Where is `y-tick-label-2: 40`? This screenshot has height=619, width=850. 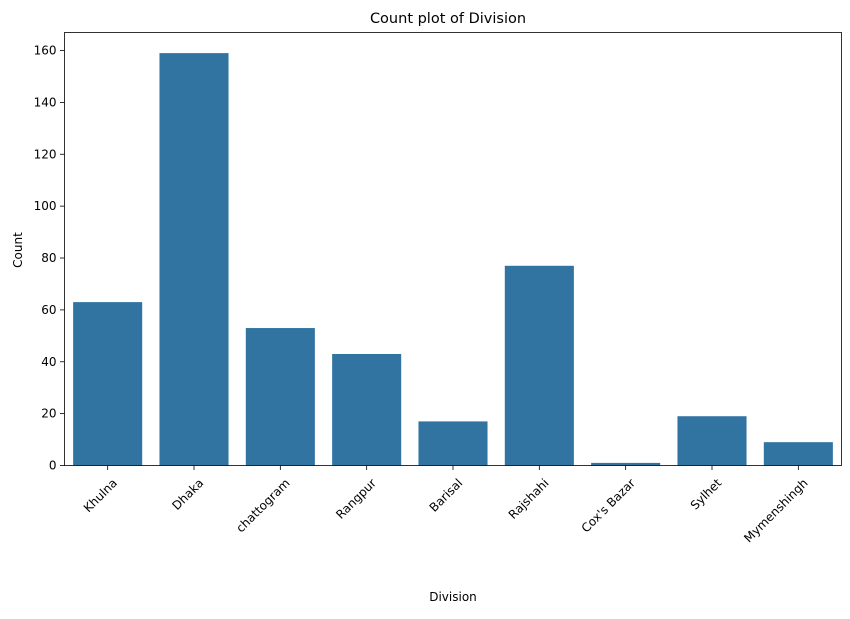 y-tick-label-2: 40 is located at coordinates (48, 362).